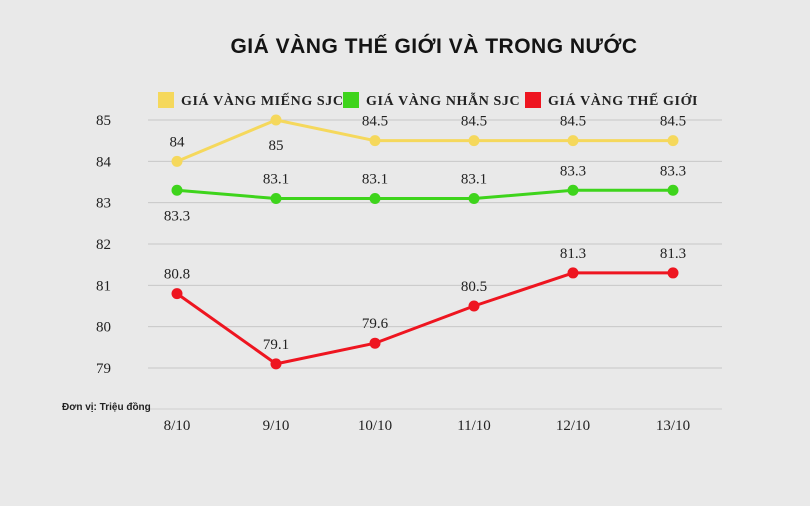 The width and height of the screenshot is (810, 506). I want to click on x-tick-label: 8/10, so click(177, 426).